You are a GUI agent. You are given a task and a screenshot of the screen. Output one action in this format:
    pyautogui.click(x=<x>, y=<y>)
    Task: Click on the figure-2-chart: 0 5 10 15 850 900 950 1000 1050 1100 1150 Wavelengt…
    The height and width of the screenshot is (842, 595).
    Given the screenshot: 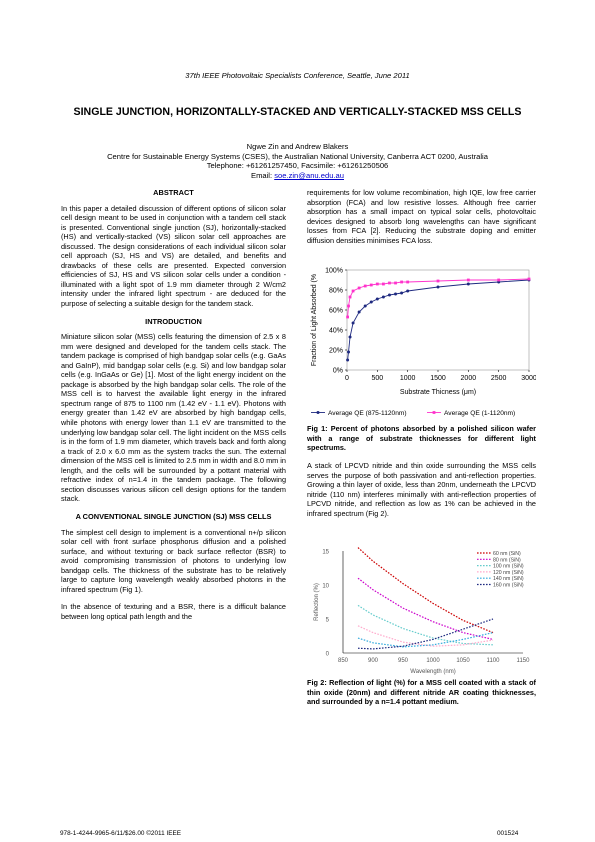 What is the action you would take?
    pyautogui.click(x=422, y=611)
    